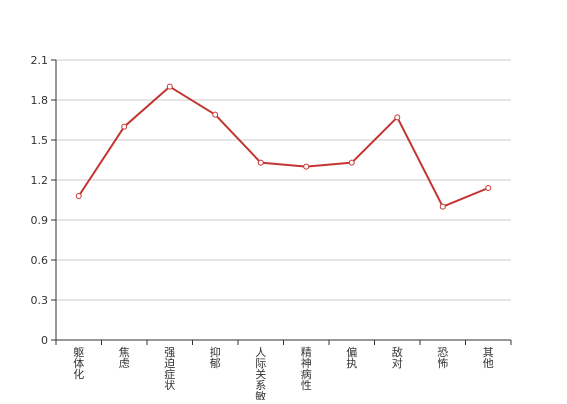 This screenshot has width=567, height=404. Describe the element at coordinates (351, 357) in the screenshot. I see `x-tick-label: 偏执` at that location.